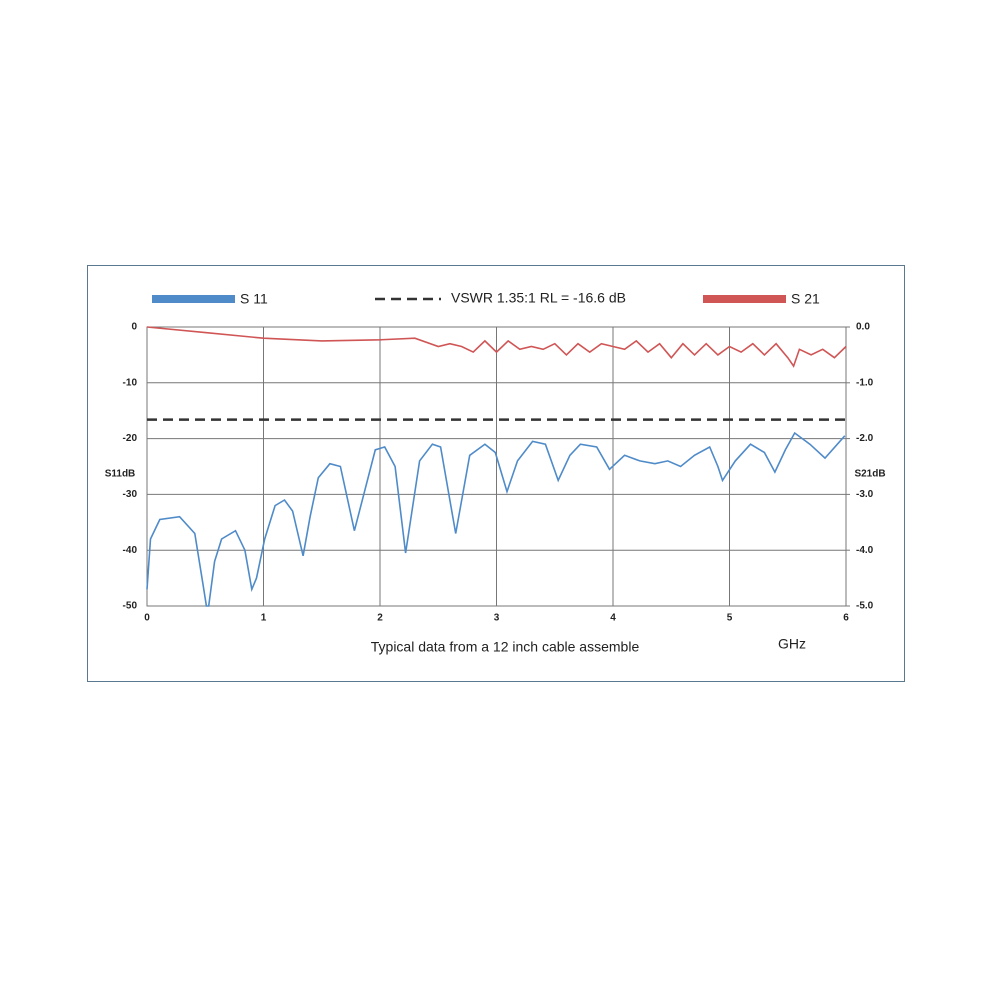 Image resolution: width=1000 pixels, height=1000 pixels. Describe the element at coordinates (865, 494) in the screenshot. I see `y2-tick-label: -3.0` at that location.